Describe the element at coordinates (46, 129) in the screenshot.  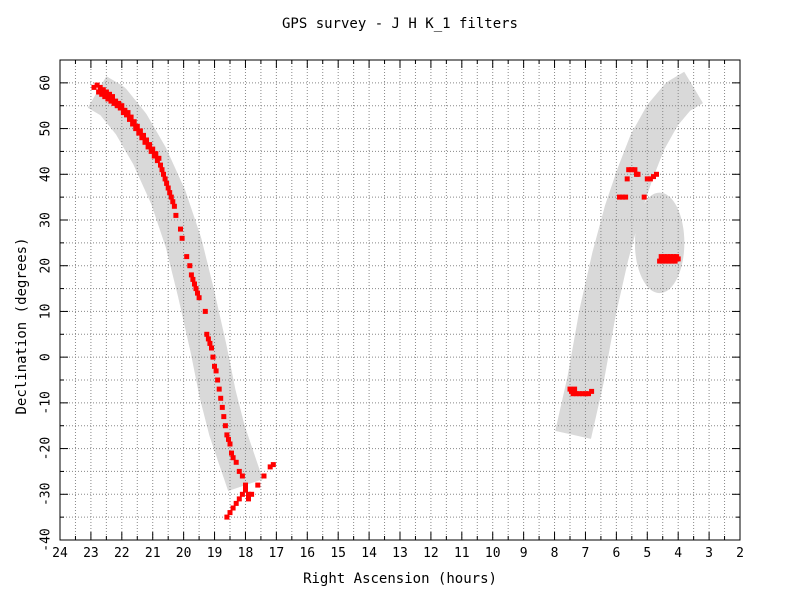
I see `y-tick-label: 50` at that location.